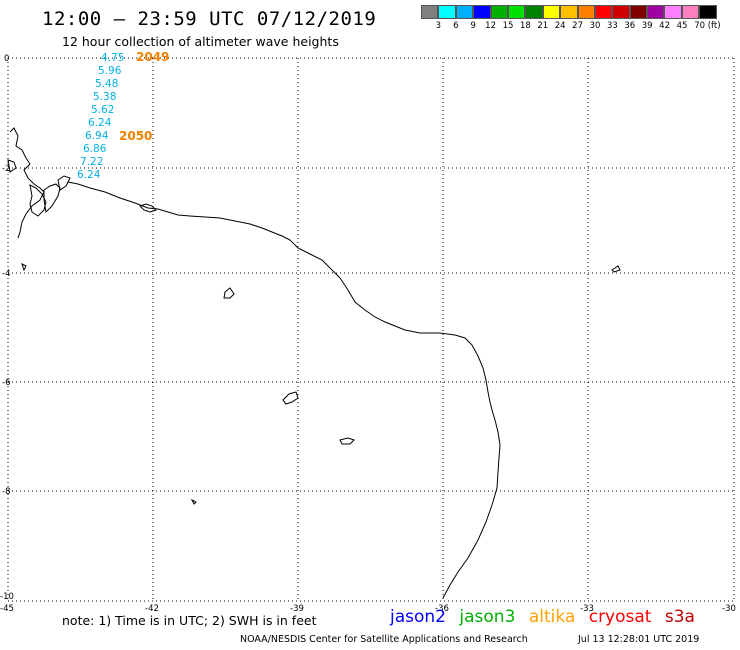  Describe the element at coordinates (456, 26) in the screenshot. I see `legend-label: 6` at that location.